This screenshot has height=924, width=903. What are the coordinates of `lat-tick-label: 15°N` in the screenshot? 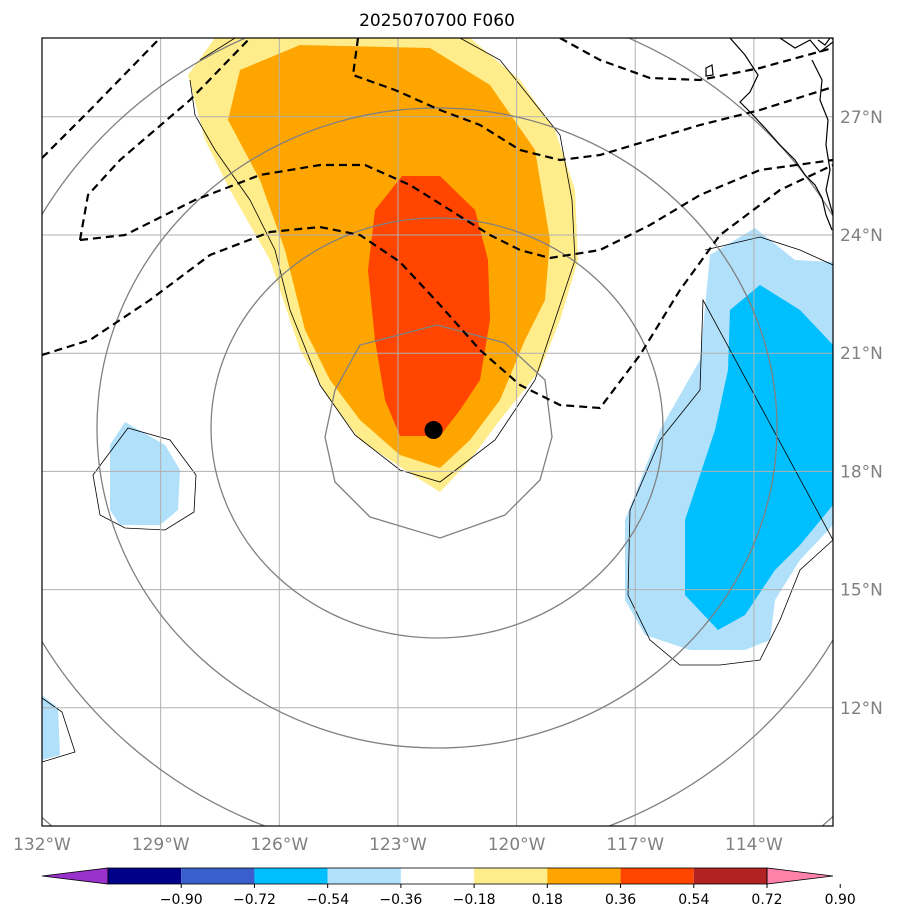 It's located at (861, 591).